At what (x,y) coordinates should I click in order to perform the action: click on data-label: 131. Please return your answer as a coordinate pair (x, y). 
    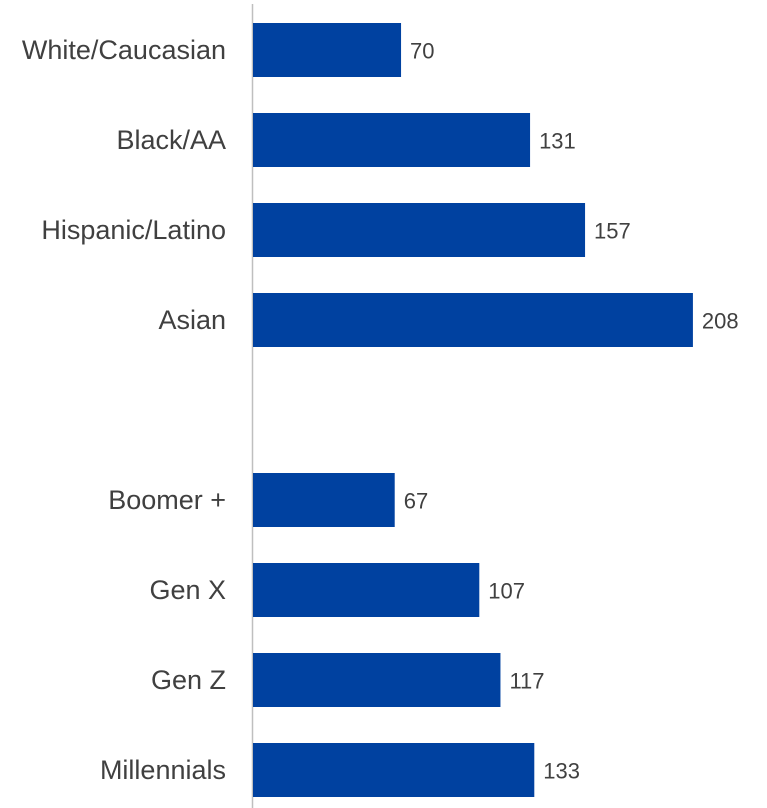
    Looking at the image, I should click on (557, 141).